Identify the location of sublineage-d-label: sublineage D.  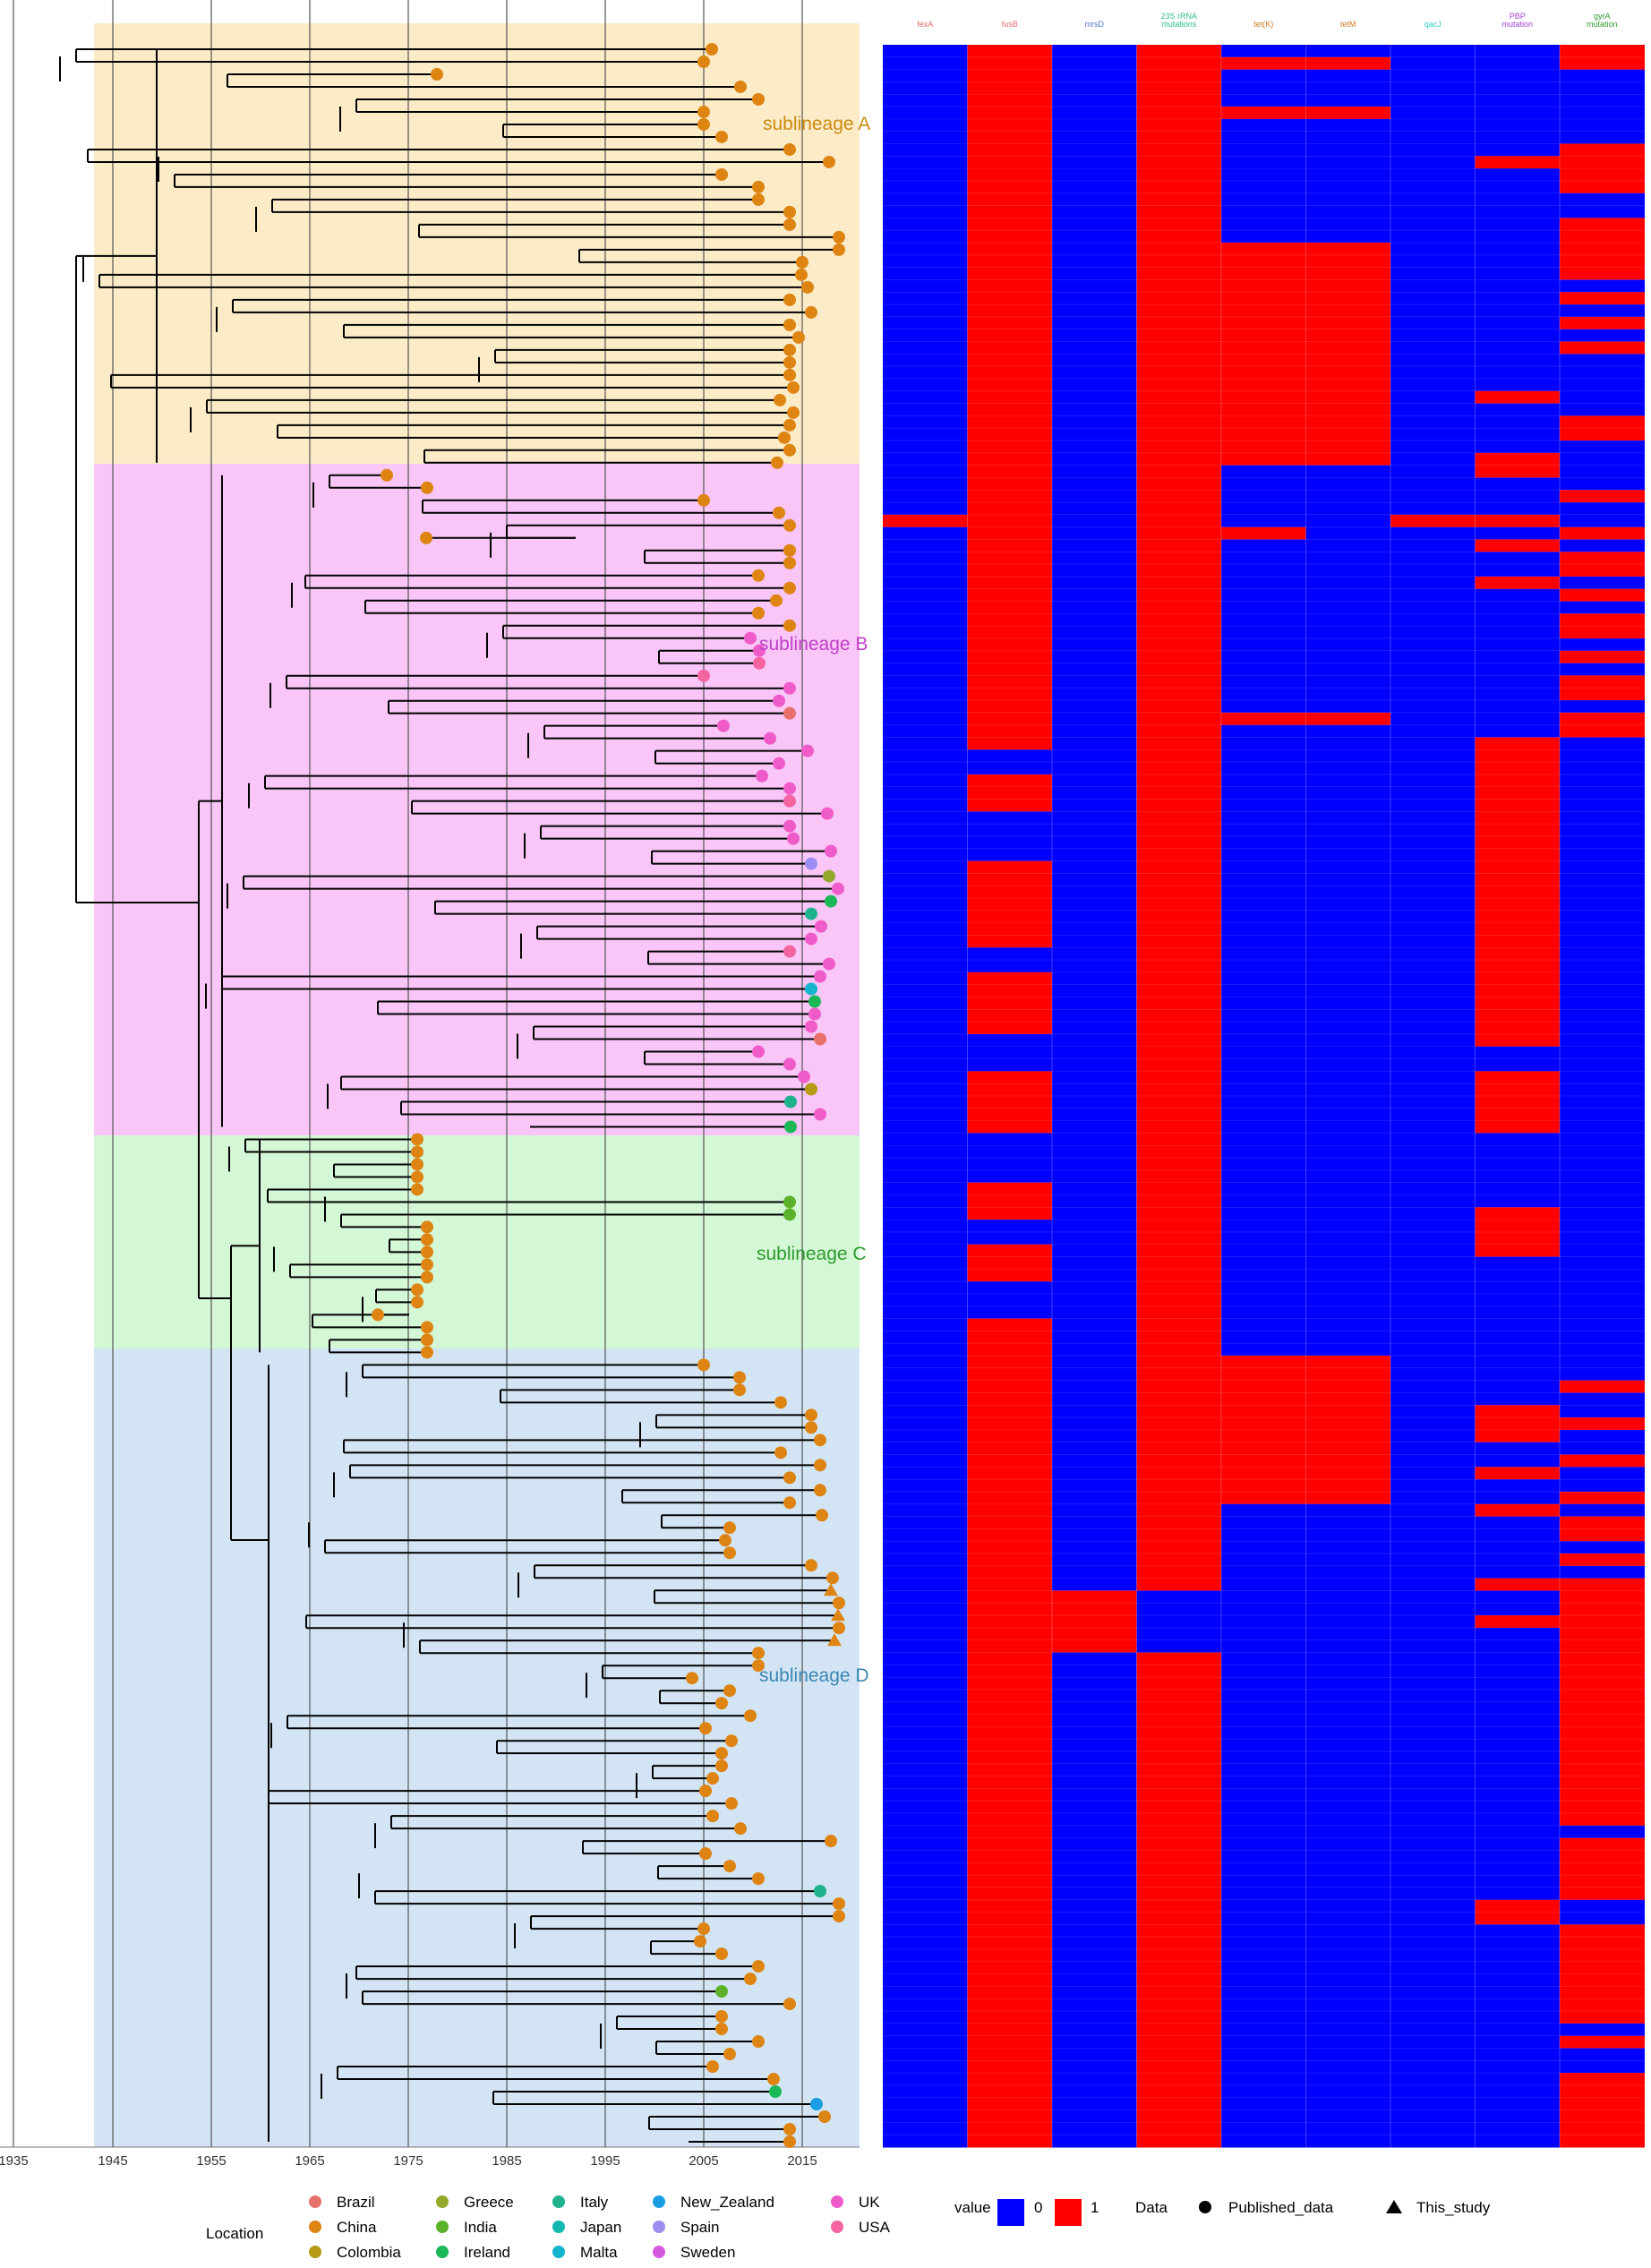
(814, 1675).